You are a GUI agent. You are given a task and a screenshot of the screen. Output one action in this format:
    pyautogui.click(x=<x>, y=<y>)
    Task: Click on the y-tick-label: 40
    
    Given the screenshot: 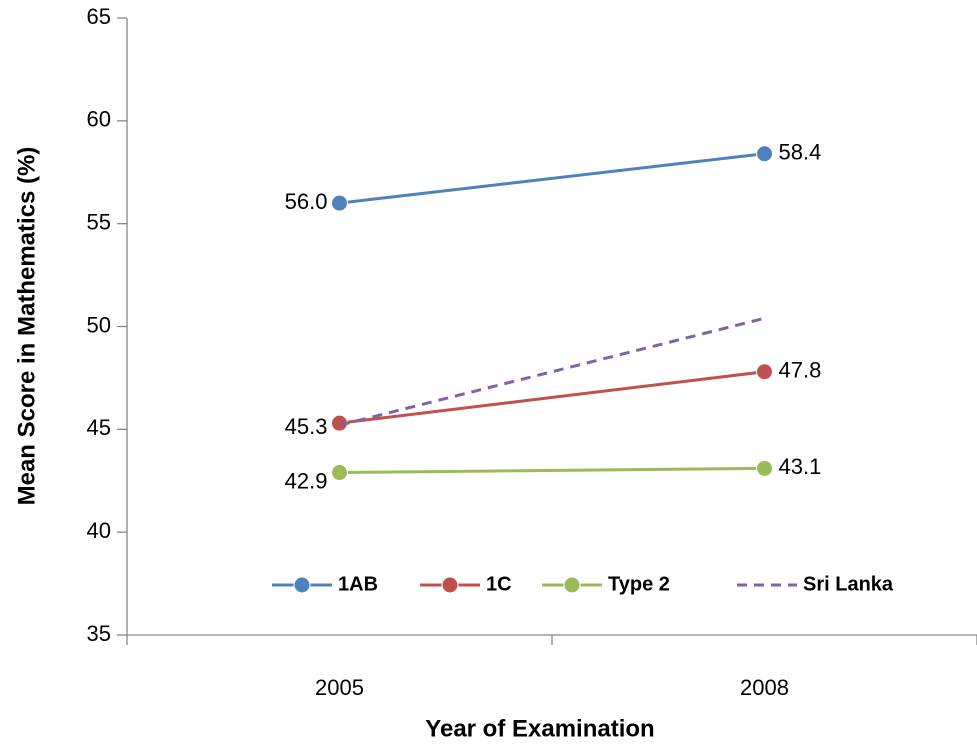 What is the action you would take?
    pyautogui.click(x=99, y=530)
    